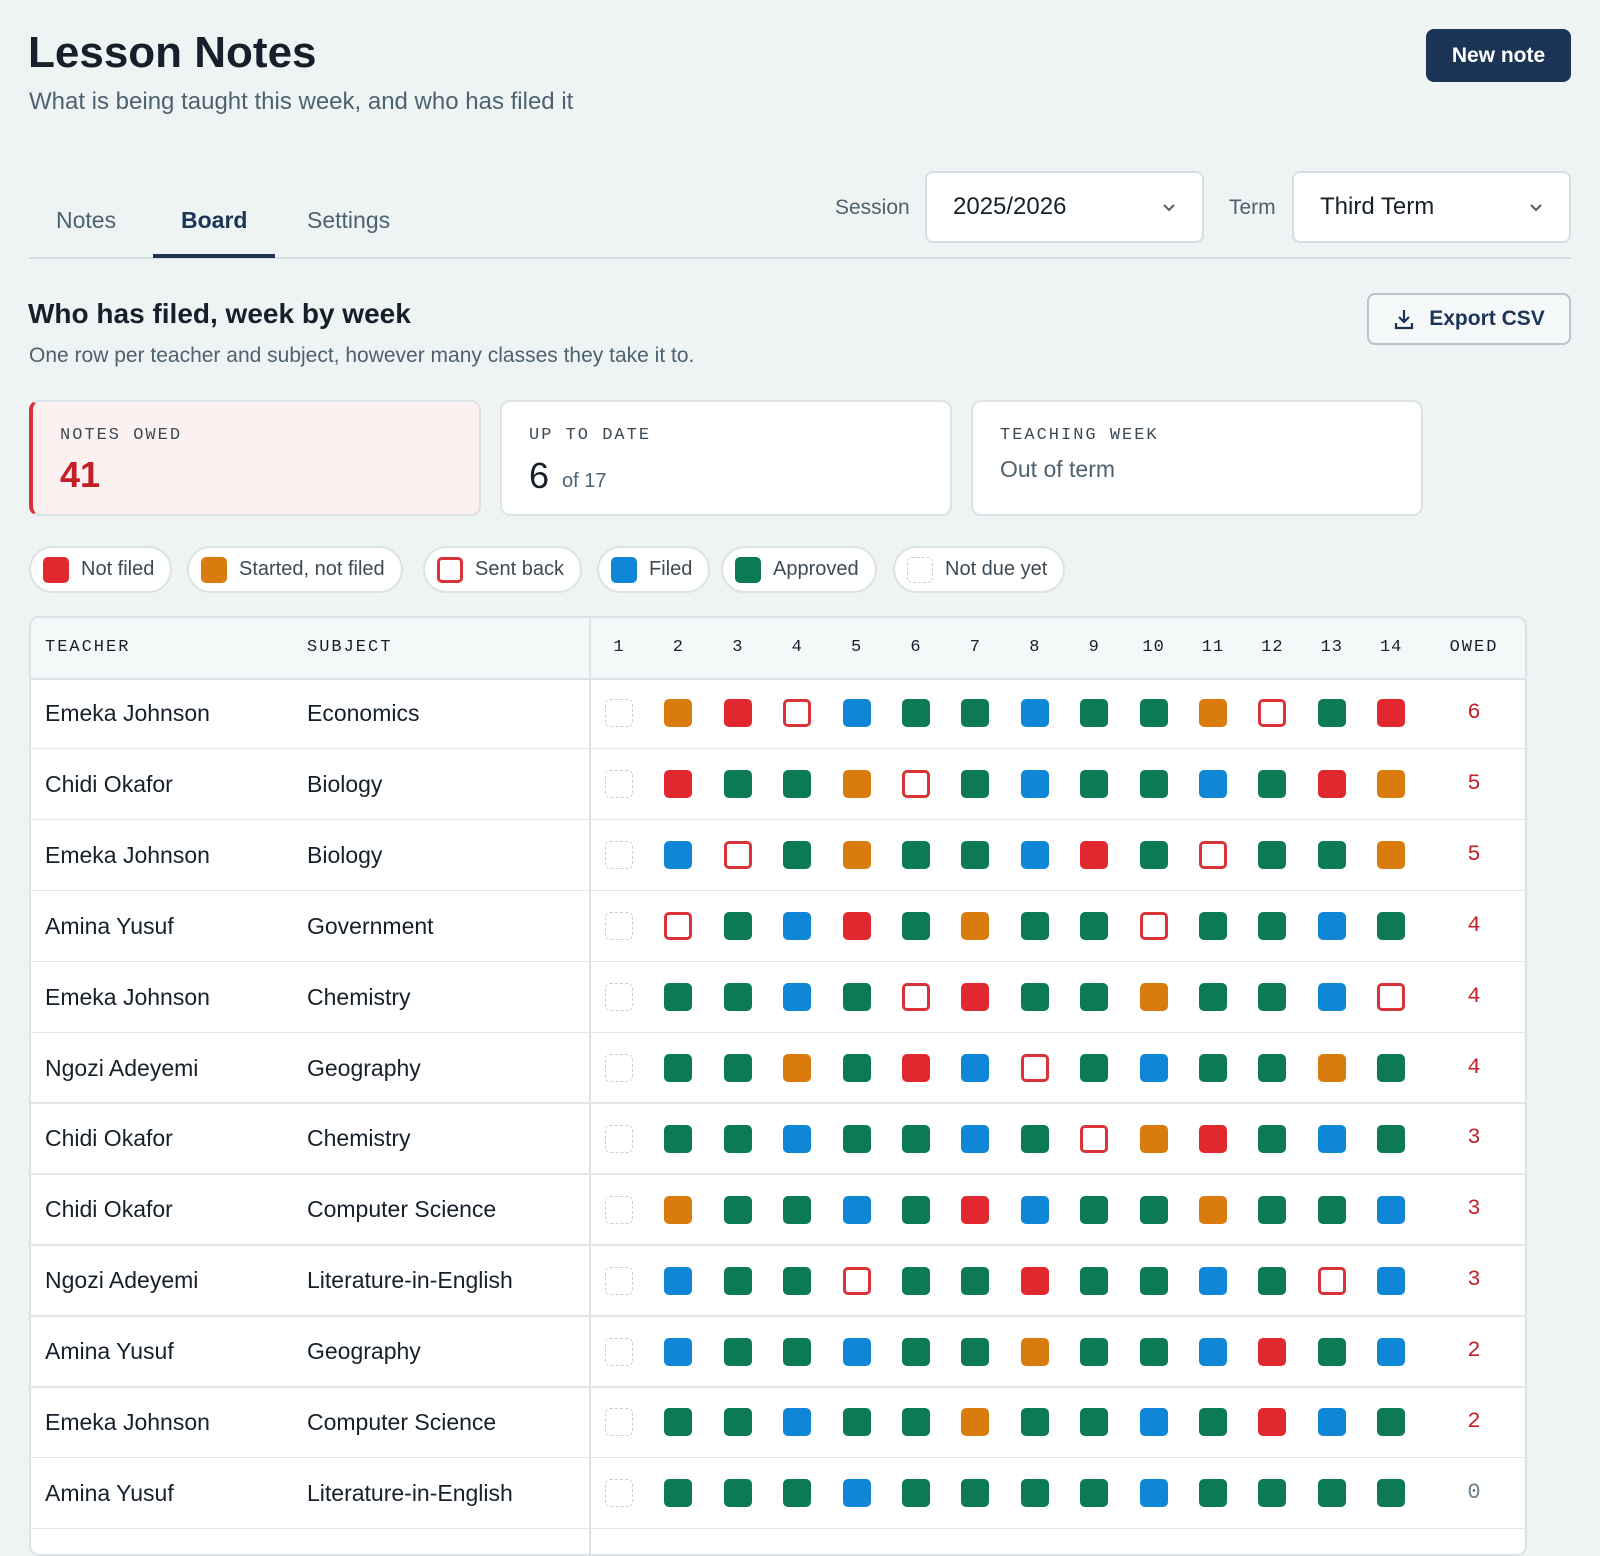 The height and width of the screenshot is (1556, 1600). I want to click on legend-item: Approved, so click(799, 569).